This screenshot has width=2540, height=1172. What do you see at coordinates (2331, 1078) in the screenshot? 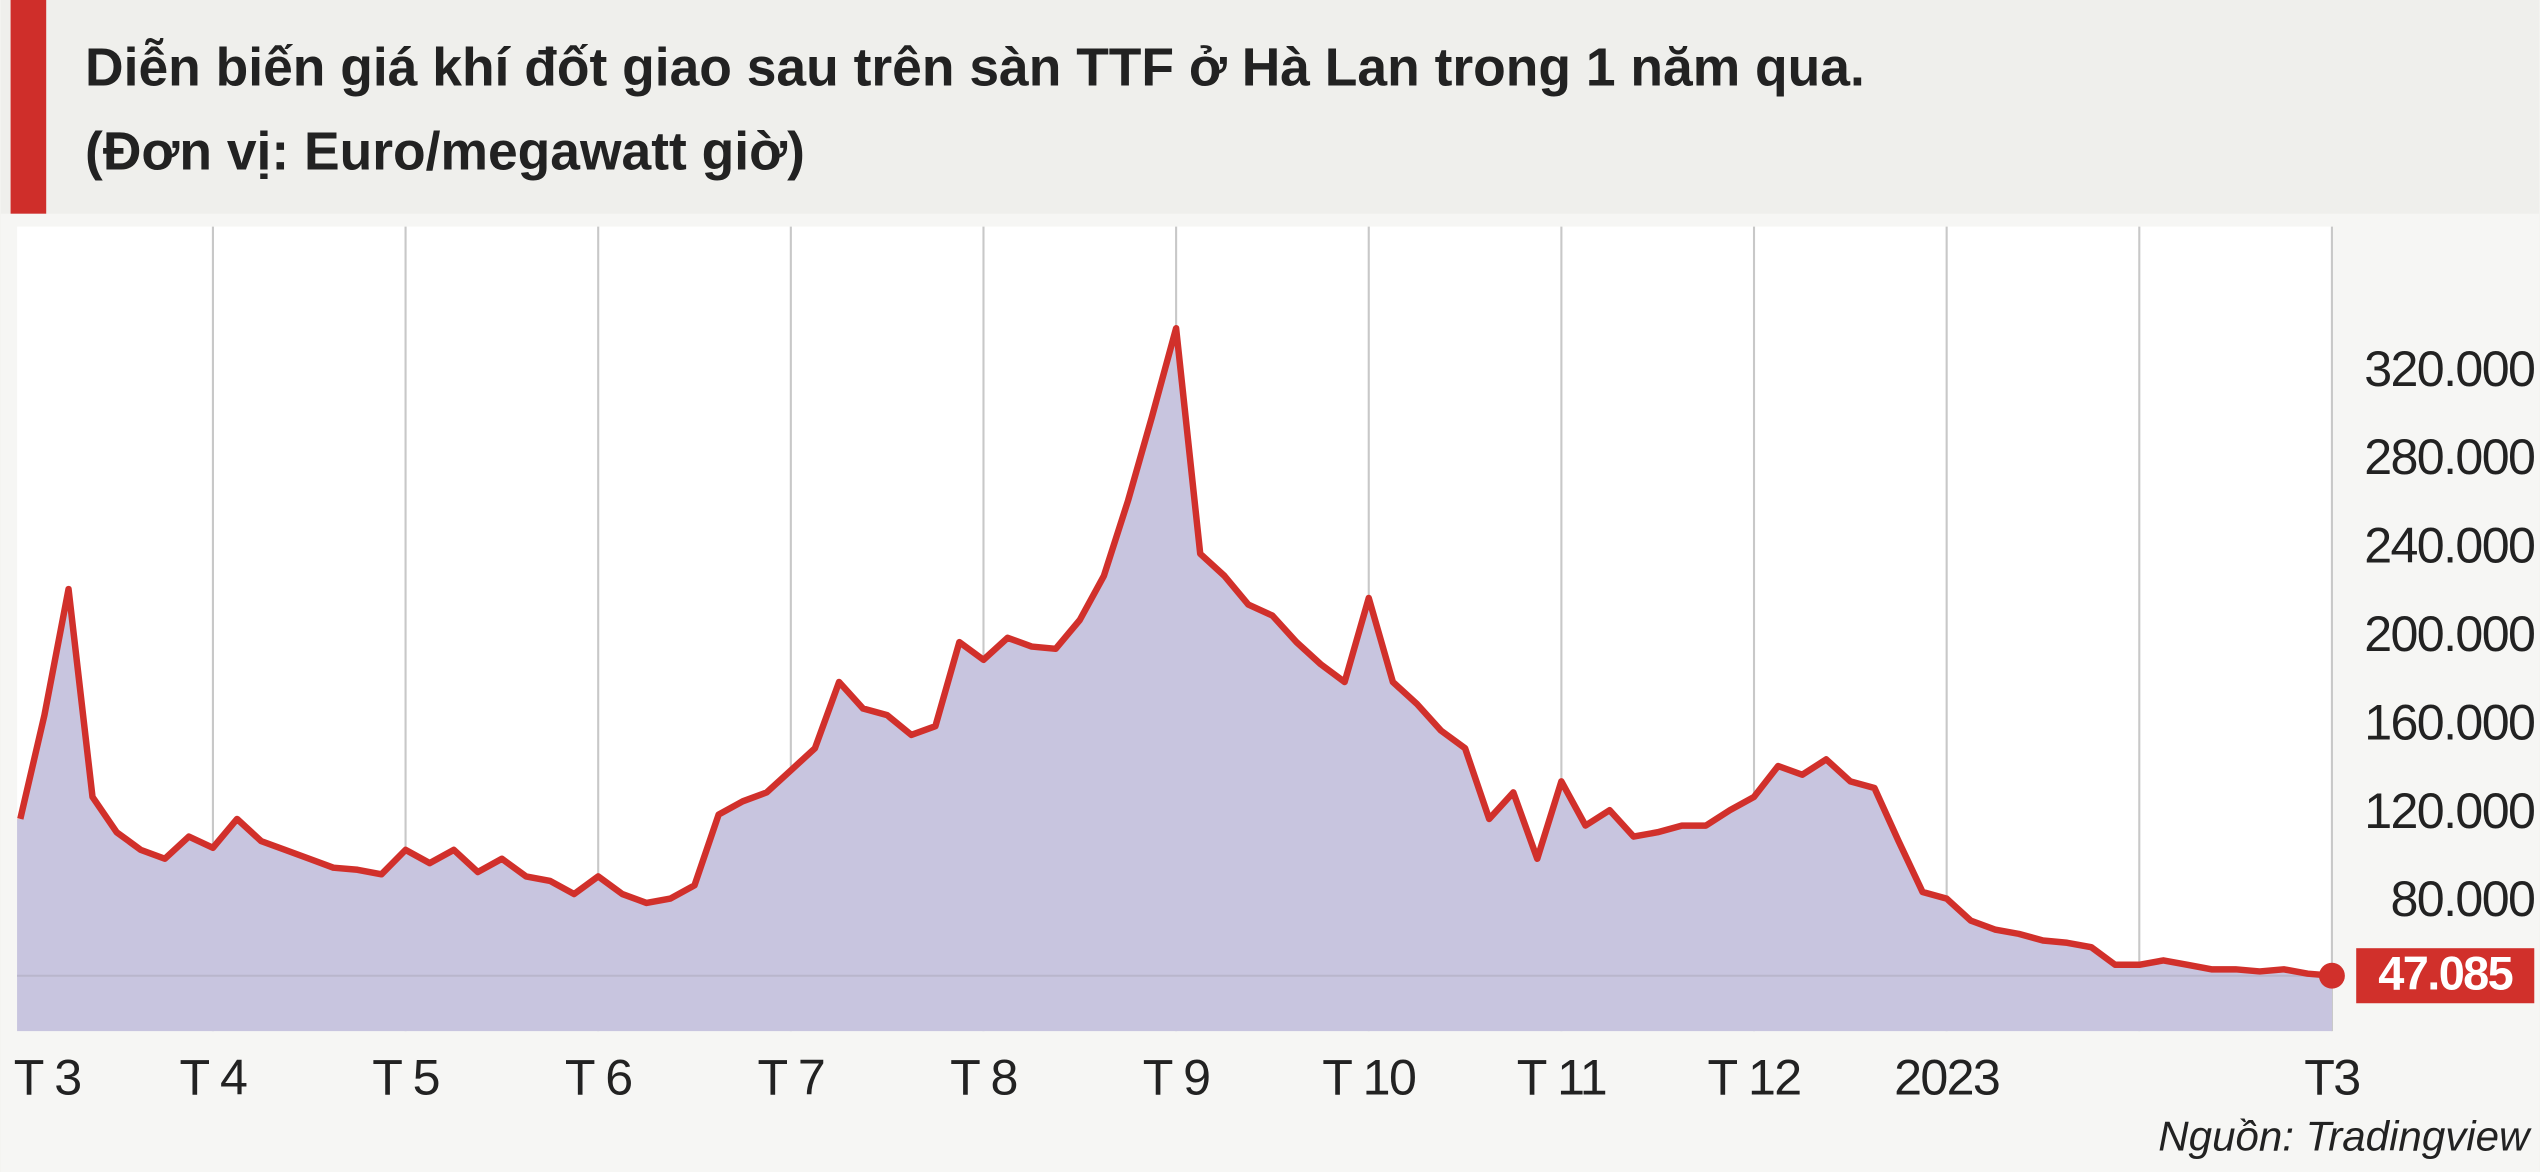
I see `x-tick-label: T3` at bounding box center [2331, 1078].